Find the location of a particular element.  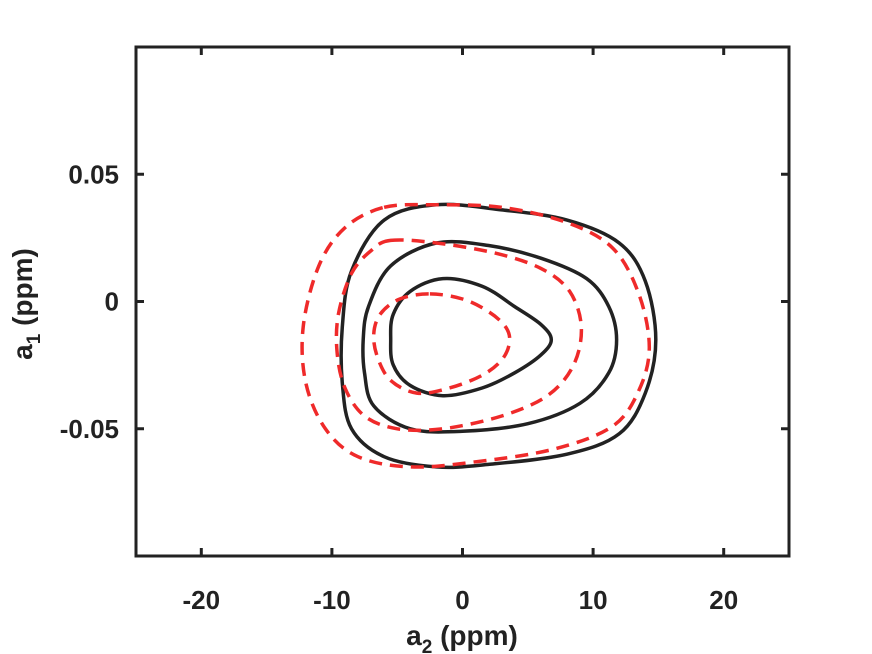

y-axis-label: a1 (ppm) is located at coordinates (26, 304).